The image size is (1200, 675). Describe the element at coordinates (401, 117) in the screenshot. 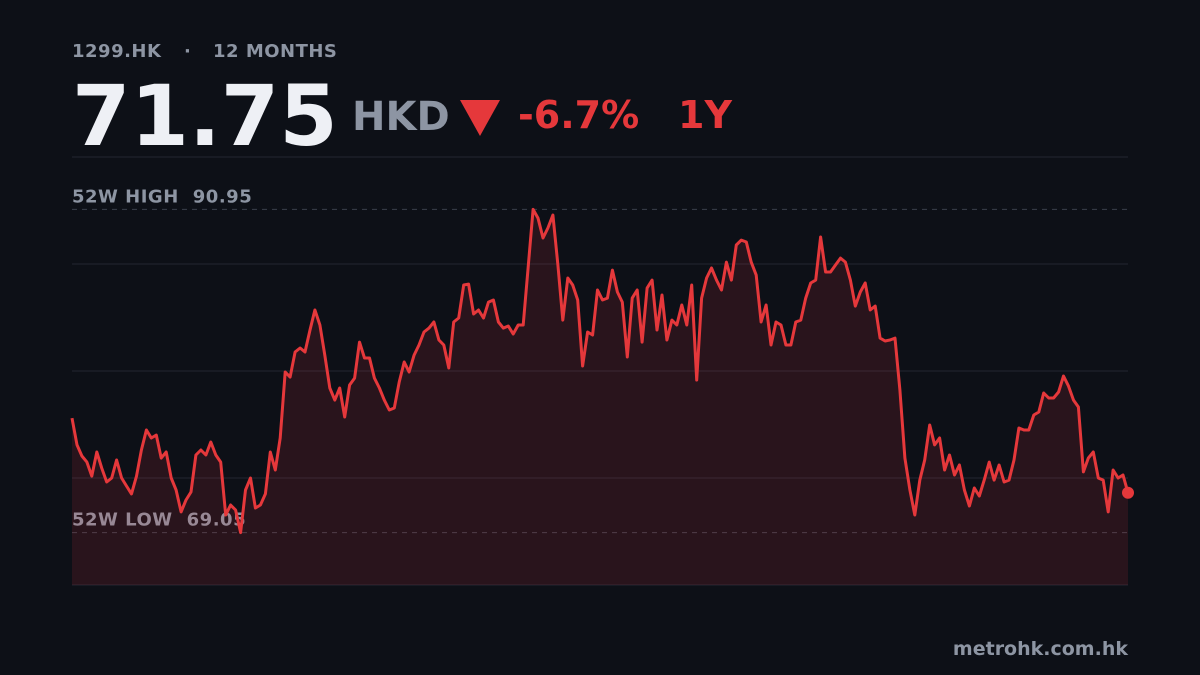

I see `currency: HKD` at that location.